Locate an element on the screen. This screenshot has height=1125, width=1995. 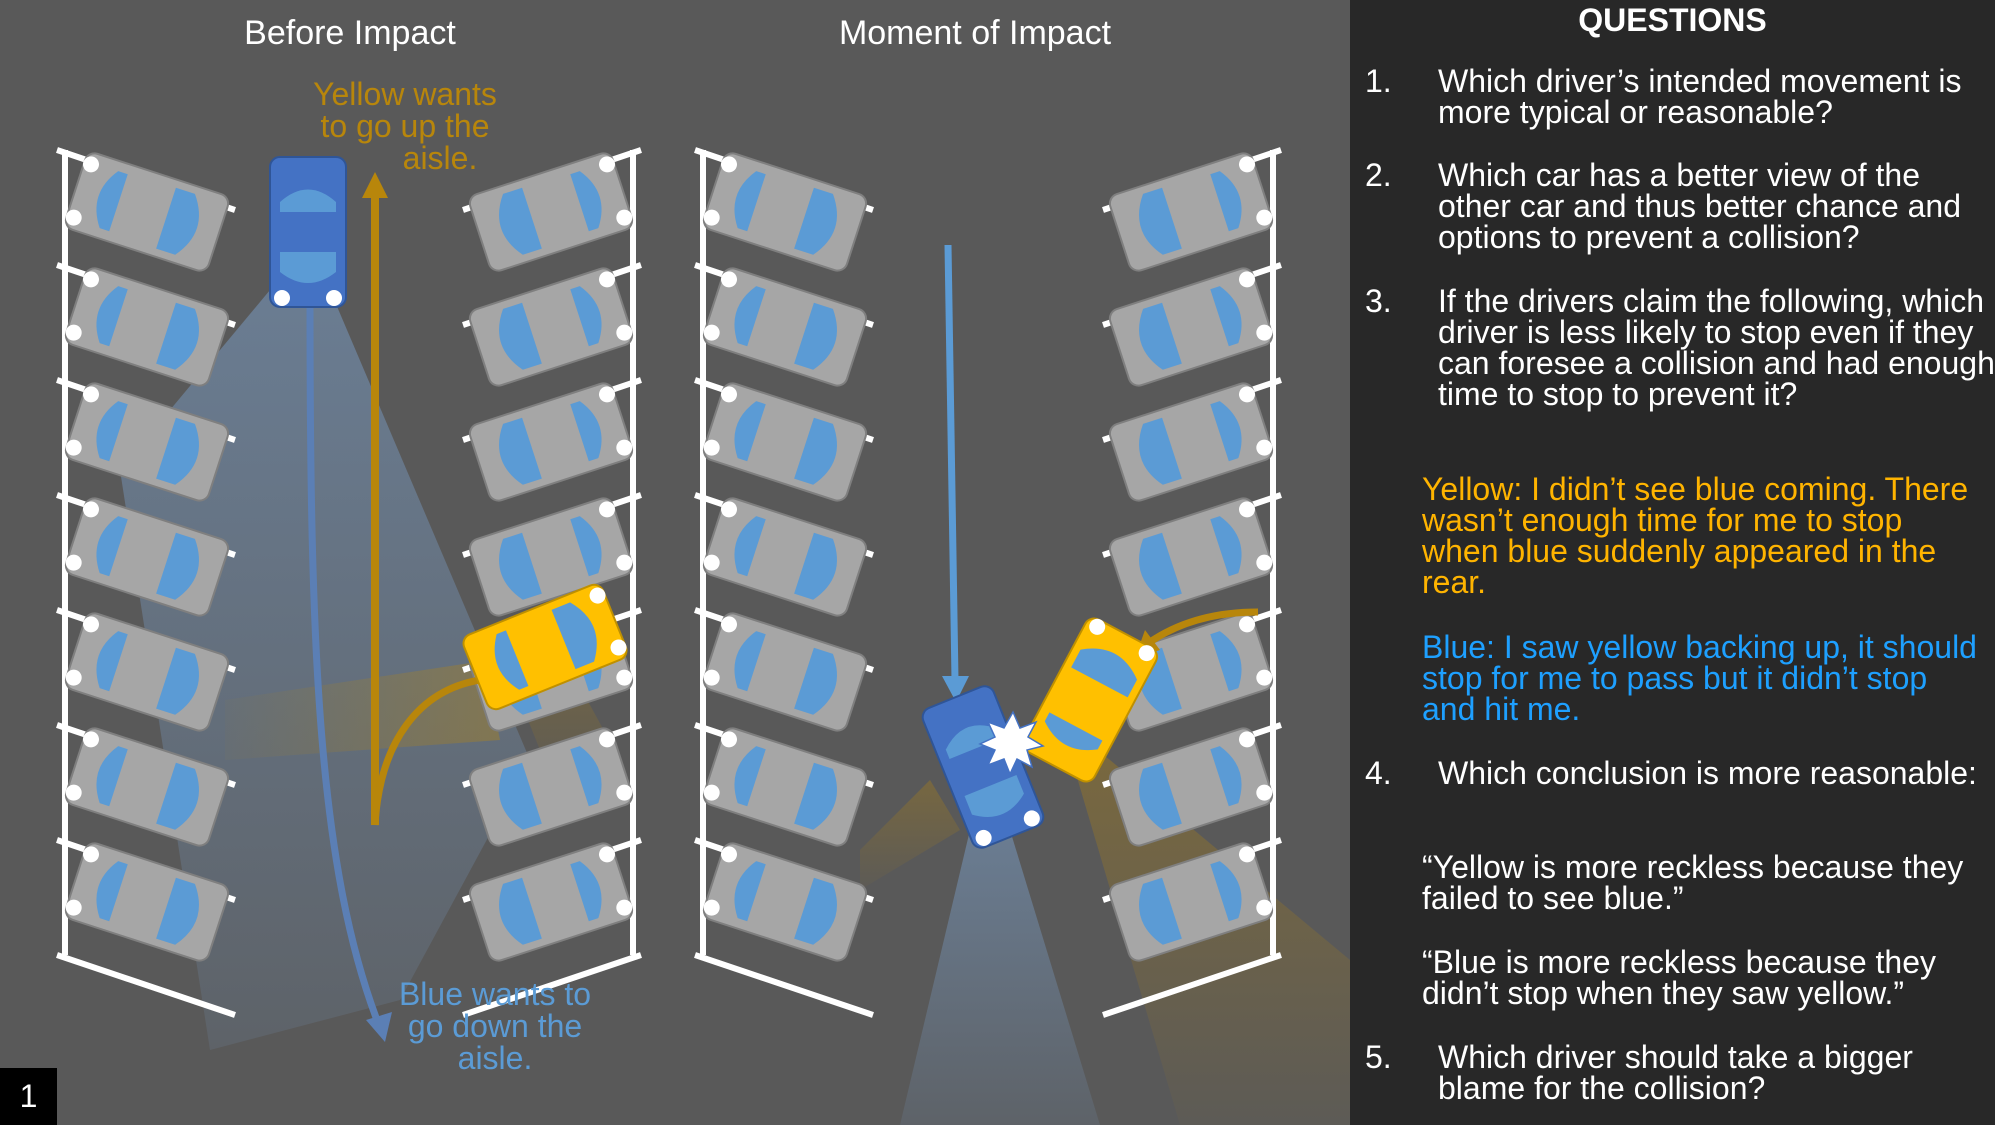
yellow-arrow-head is located at coordinates (375, 185).